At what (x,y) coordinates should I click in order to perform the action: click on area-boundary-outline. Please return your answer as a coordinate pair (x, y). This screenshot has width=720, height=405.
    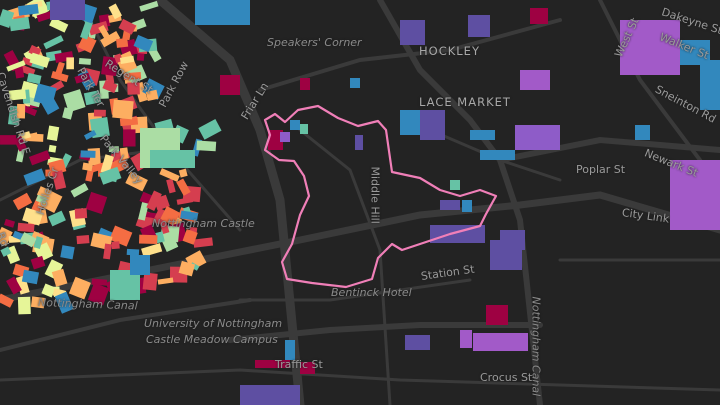
    Looking at the image, I should click on (380, 196).